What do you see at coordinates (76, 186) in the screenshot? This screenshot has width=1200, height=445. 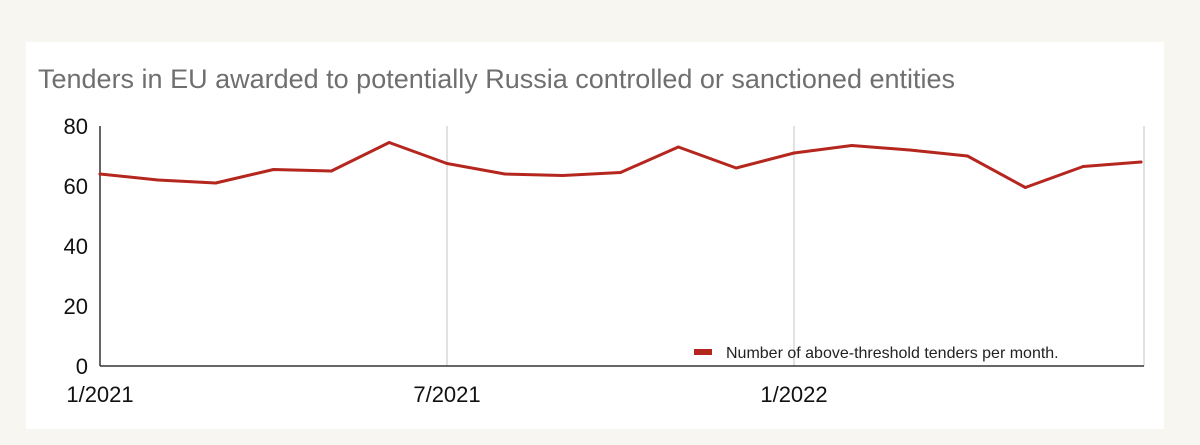 I see `y-tick-label: 60` at bounding box center [76, 186].